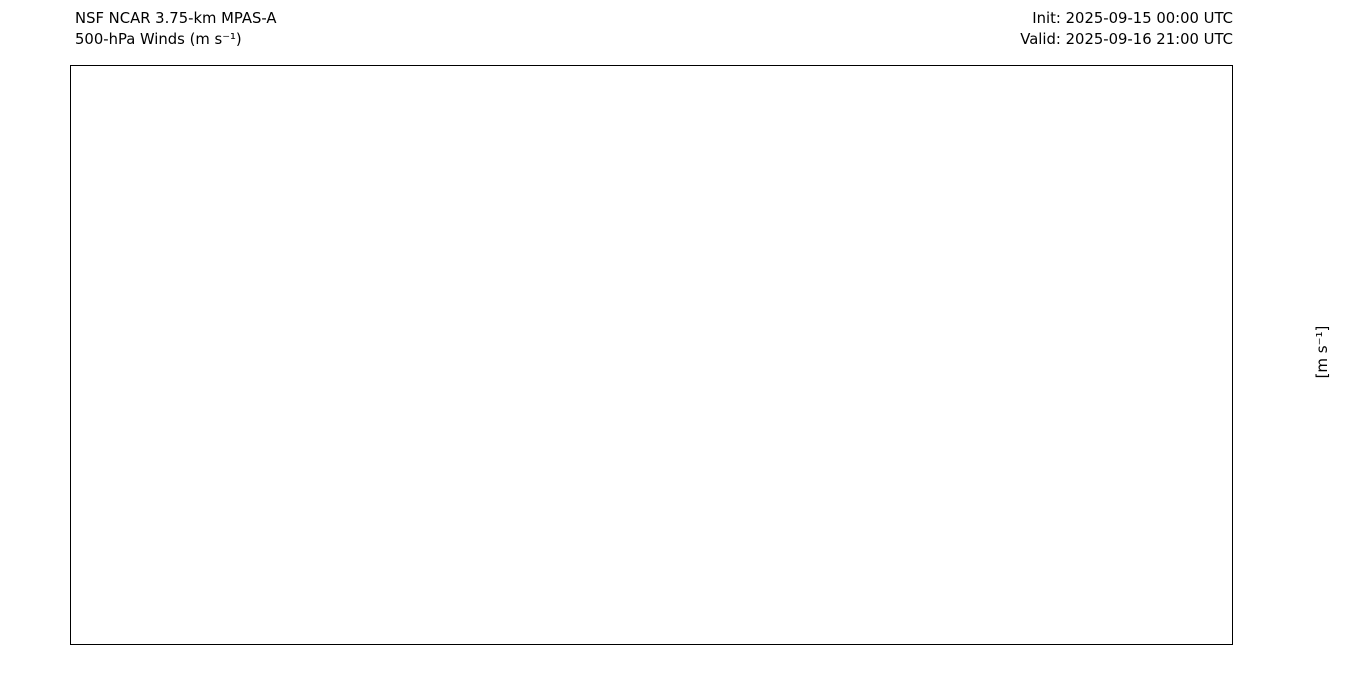  Describe the element at coordinates (1126, 39) in the screenshot. I see `valid-time-label: Valid: 2025-09-16 21:00 UTC` at that location.